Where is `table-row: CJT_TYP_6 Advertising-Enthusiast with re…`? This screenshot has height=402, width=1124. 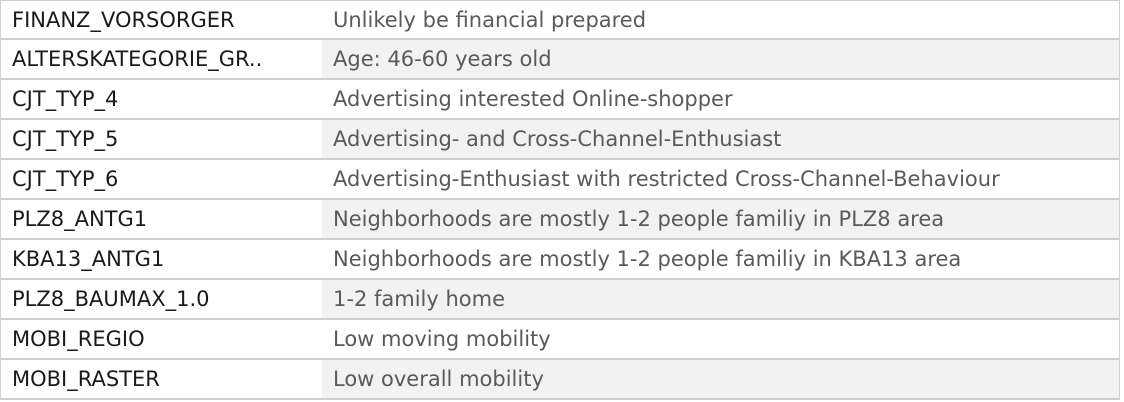
table-row: CJT_TYP_6 Advertising-Enthusiast with re… is located at coordinates (560, 180).